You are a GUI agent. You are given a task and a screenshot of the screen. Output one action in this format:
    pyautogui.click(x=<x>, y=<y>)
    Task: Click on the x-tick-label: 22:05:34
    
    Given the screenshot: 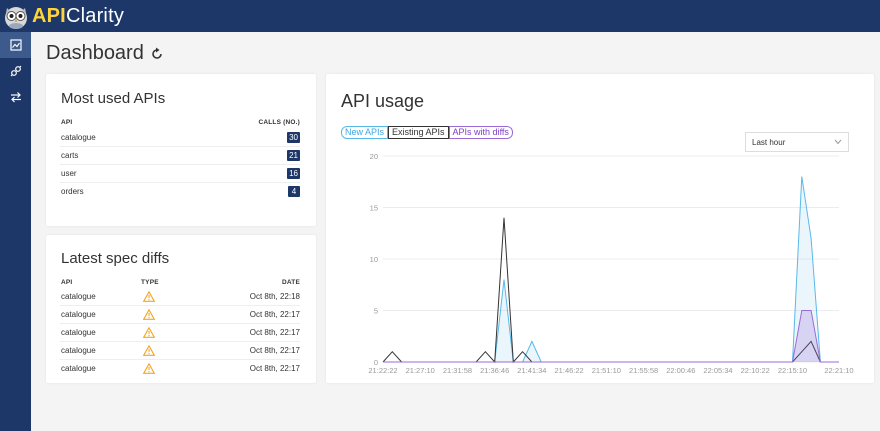 What is the action you would take?
    pyautogui.click(x=717, y=370)
    